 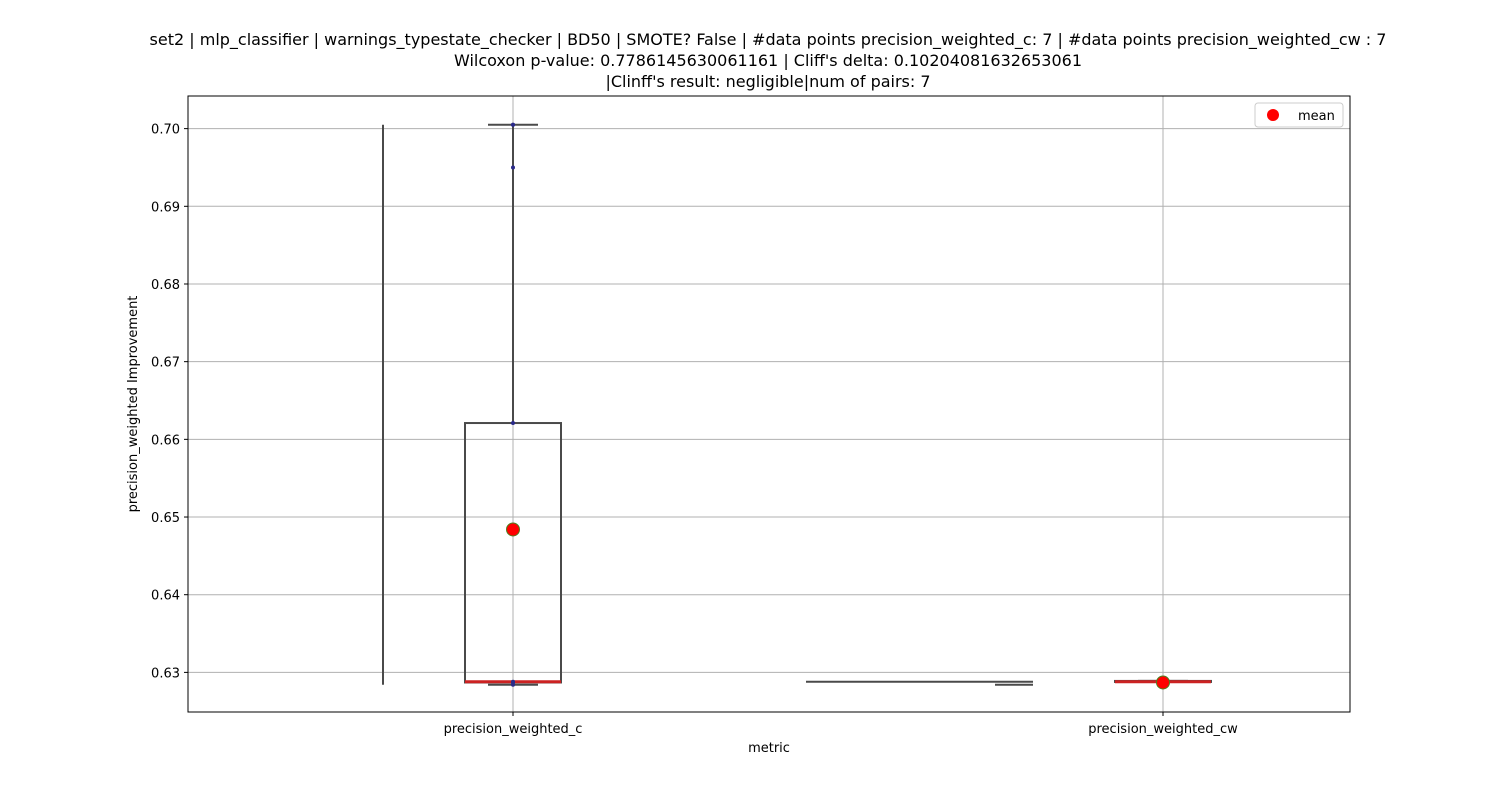 What do you see at coordinates (513, 729) in the screenshot?
I see `x-tick-label: precision_weighted_c` at bounding box center [513, 729].